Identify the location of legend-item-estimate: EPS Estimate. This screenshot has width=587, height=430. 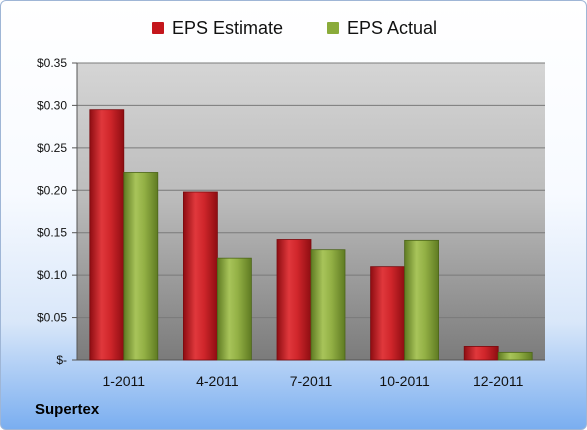
(217, 28).